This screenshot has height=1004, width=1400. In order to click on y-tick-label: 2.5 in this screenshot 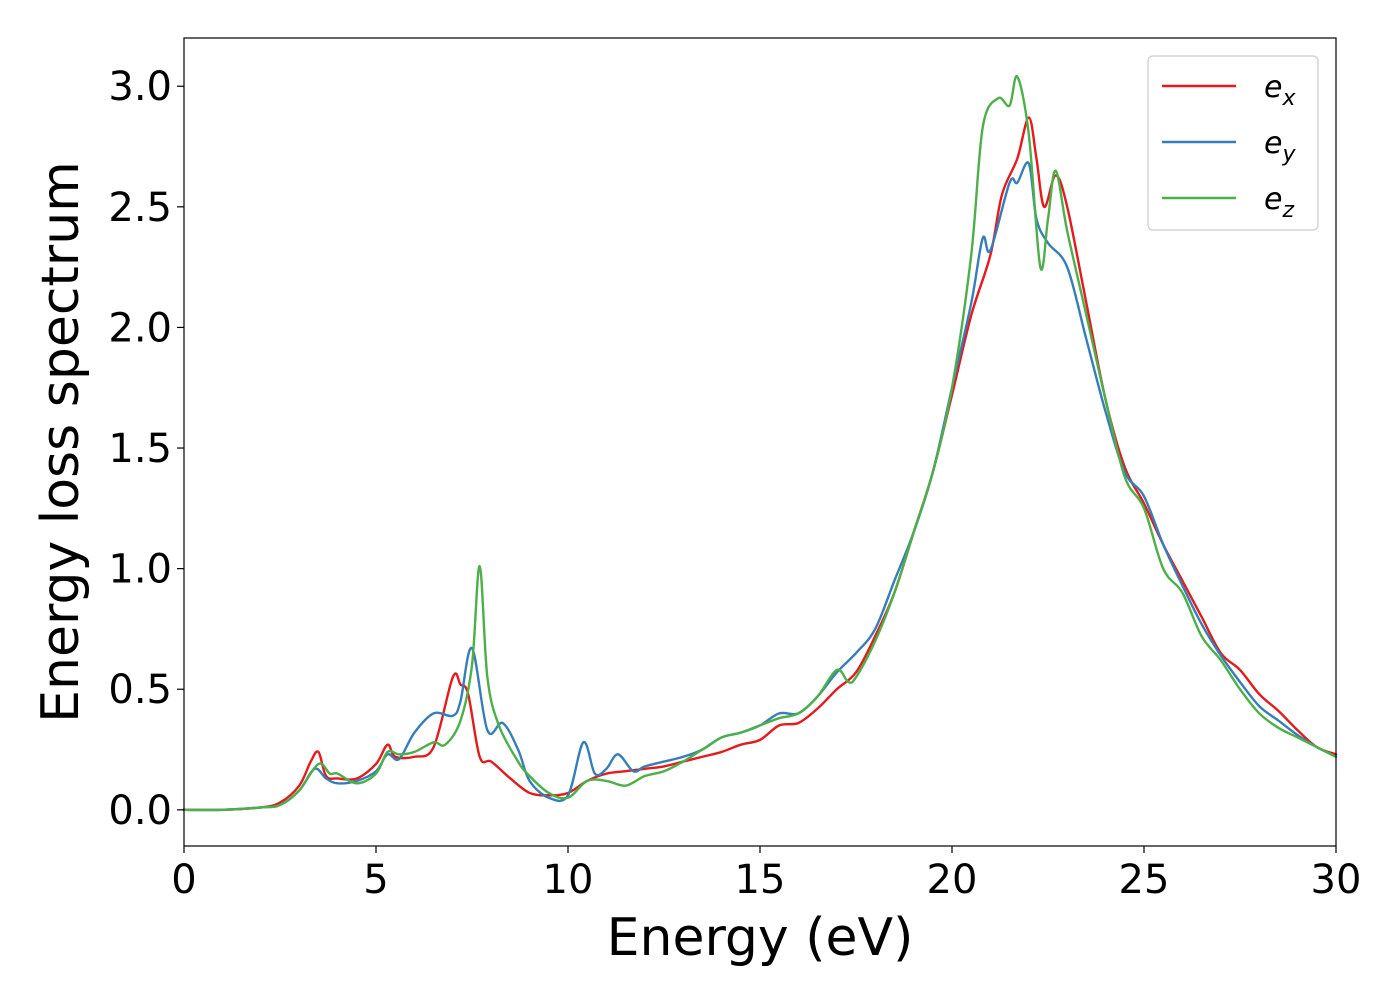, I will do `click(140, 208)`.